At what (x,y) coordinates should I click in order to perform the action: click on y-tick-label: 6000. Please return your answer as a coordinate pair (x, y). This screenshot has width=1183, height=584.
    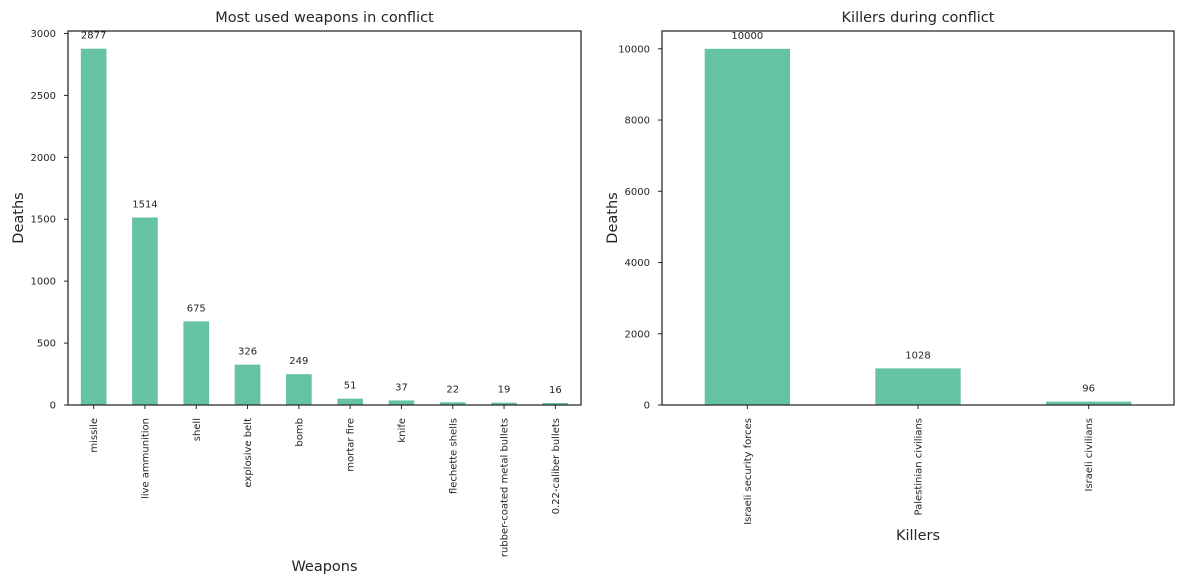
    Looking at the image, I should click on (637, 192).